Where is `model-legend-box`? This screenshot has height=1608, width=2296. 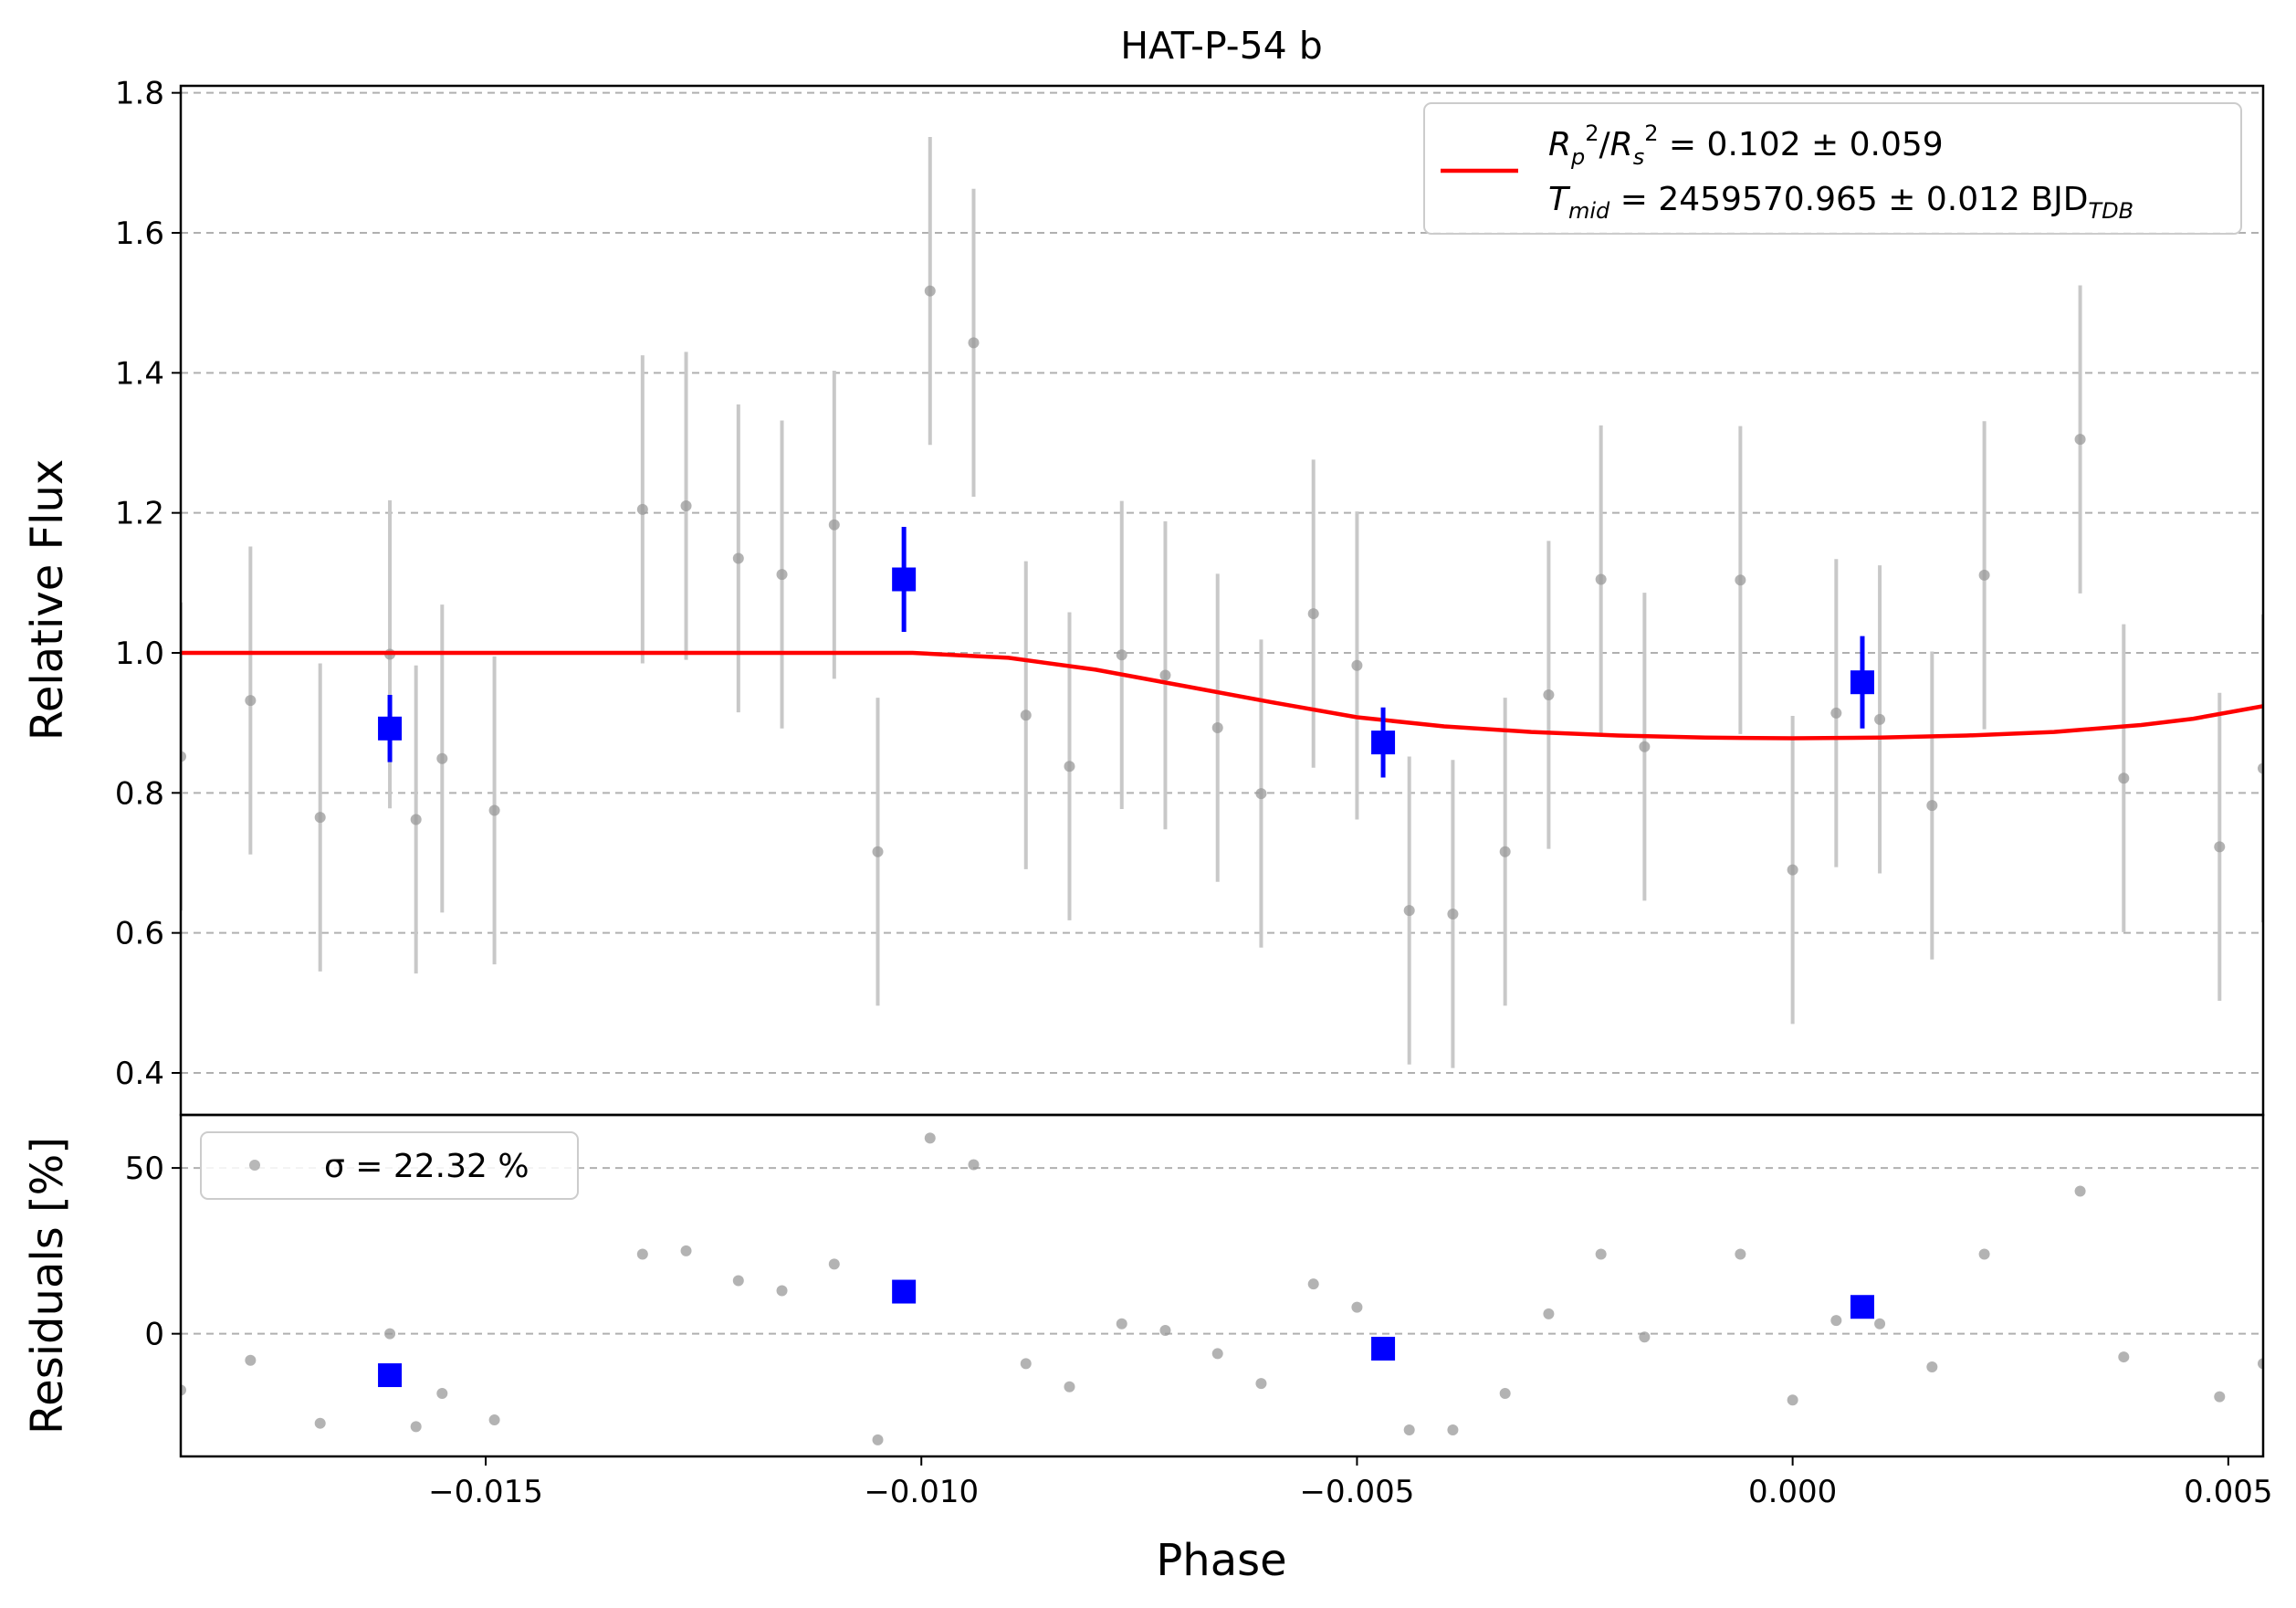 model-legend-box is located at coordinates (1832, 168).